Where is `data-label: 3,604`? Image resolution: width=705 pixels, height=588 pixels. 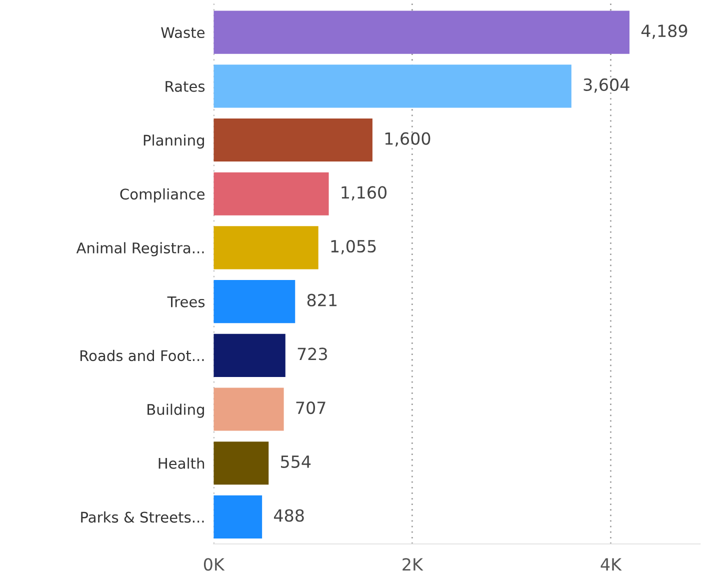 data-label: 3,604 is located at coordinates (607, 85).